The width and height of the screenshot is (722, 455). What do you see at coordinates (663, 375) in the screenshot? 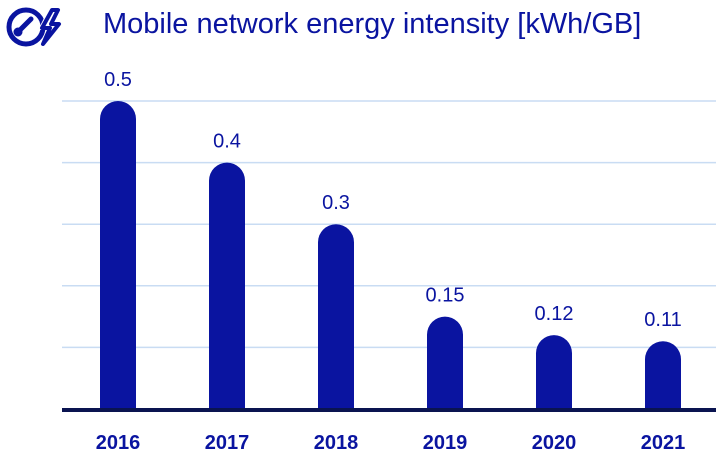
I see `bar-2021` at bounding box center [663, 375].